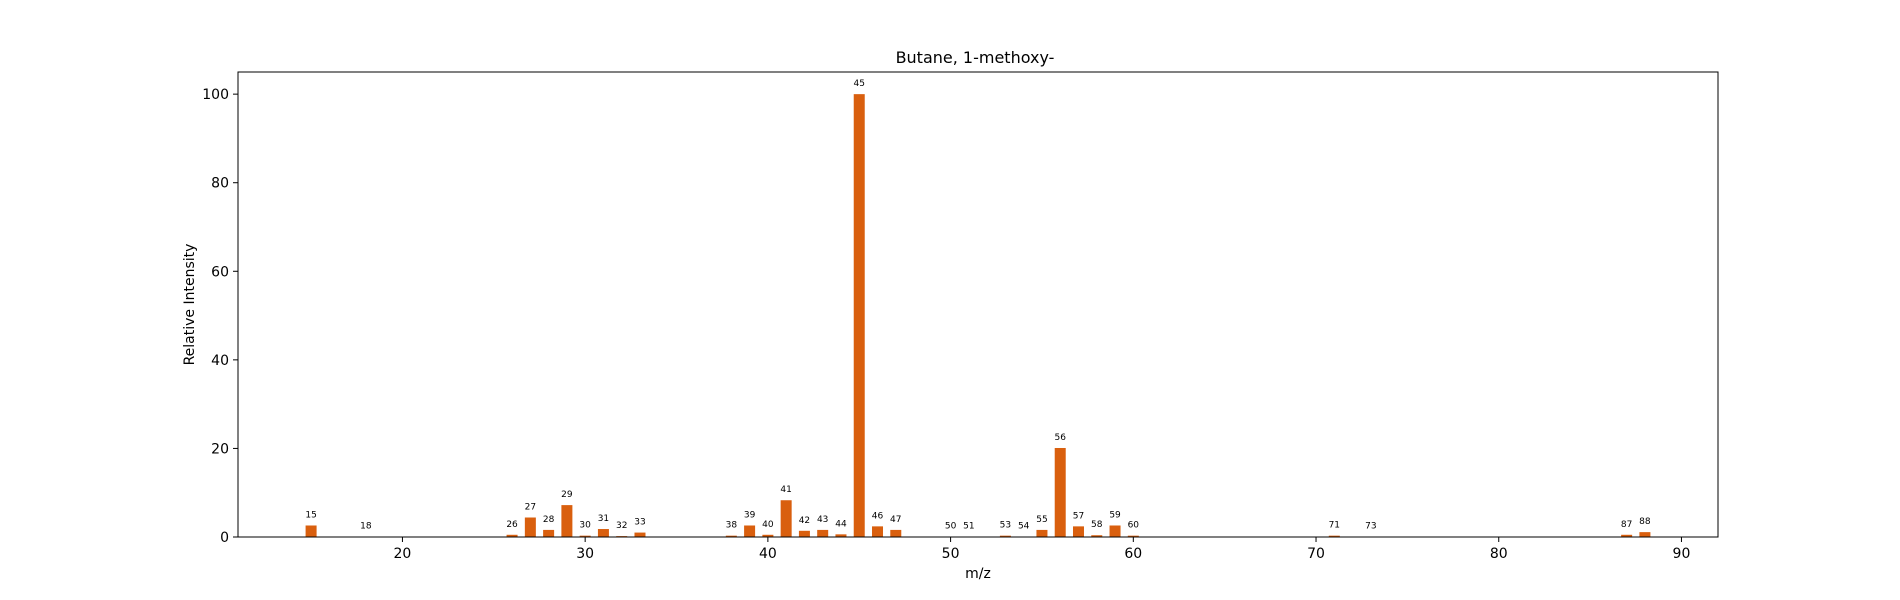 The width and height of the screenshot is (1900, 600). I want to click on bar-label-mz-46: 46, so click(878, 516).